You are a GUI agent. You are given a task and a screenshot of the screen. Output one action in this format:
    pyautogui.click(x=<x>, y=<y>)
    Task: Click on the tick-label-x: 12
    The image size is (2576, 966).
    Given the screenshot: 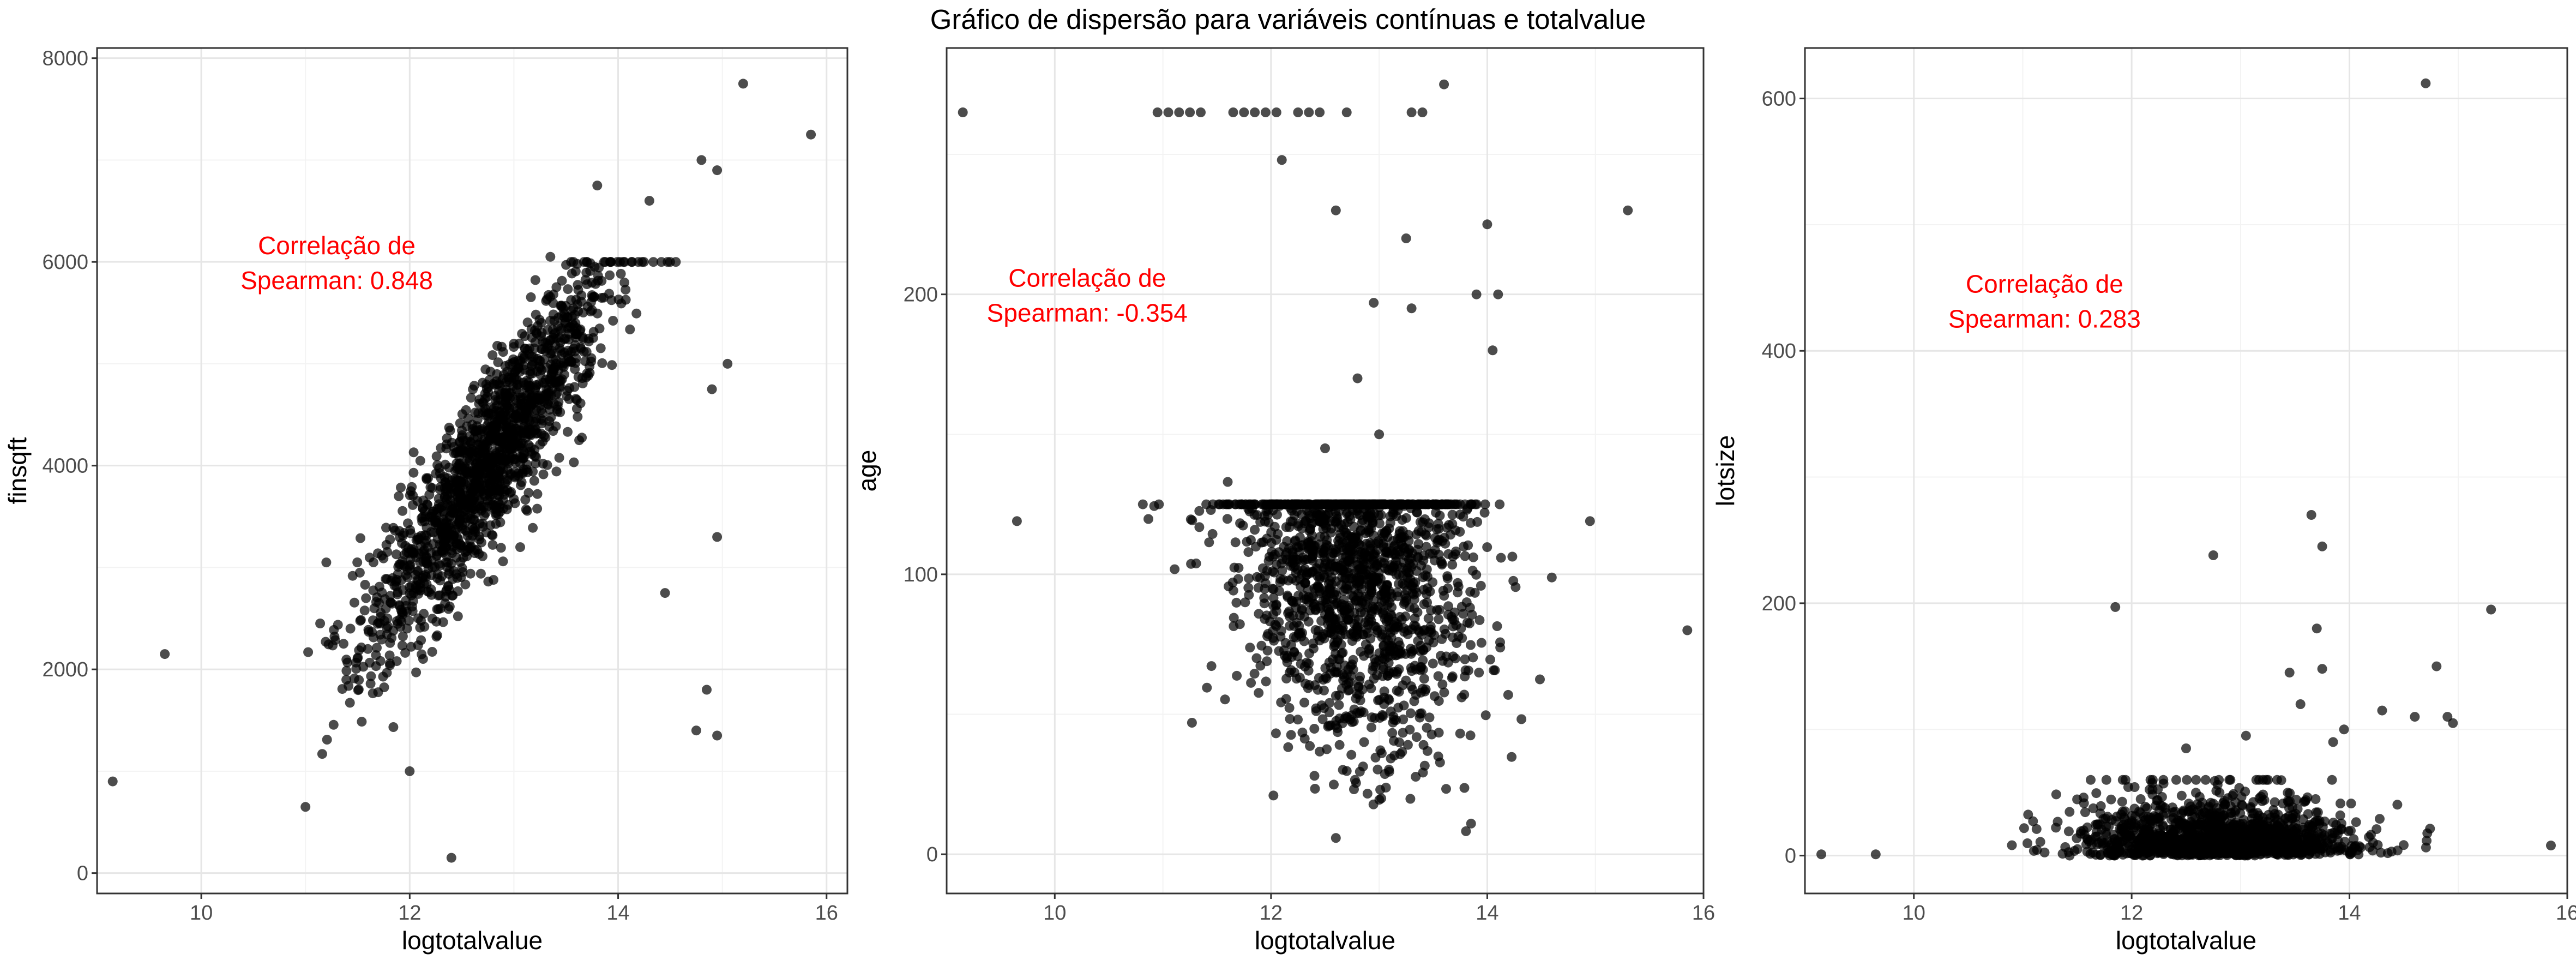 What is the action you would take?
    pyautogui.click(x=2131, y=913)
    